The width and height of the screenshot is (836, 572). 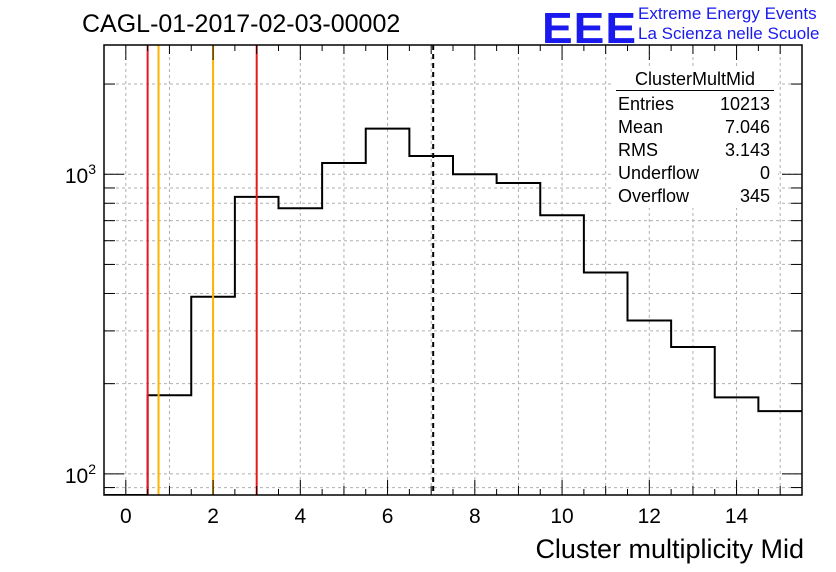 I want to click on x-tick-label: 0, so click(x=126, y=516).